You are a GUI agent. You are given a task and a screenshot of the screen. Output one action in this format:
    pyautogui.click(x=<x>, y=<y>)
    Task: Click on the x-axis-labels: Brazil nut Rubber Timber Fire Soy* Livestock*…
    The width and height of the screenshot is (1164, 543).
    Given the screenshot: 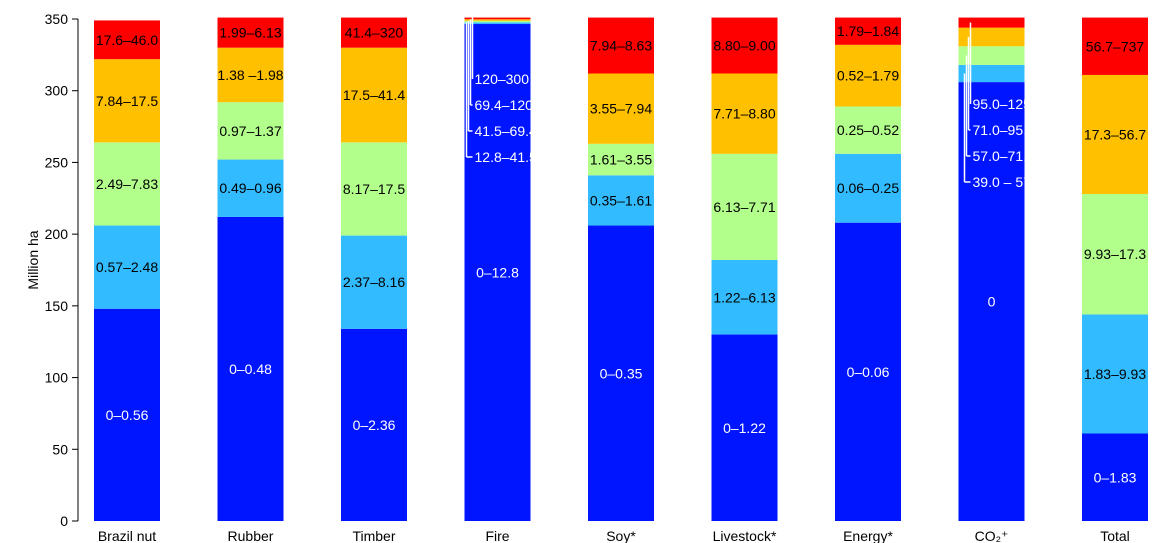 What is the action you would take?
    pyautogui.click(x=614, y=535)
    